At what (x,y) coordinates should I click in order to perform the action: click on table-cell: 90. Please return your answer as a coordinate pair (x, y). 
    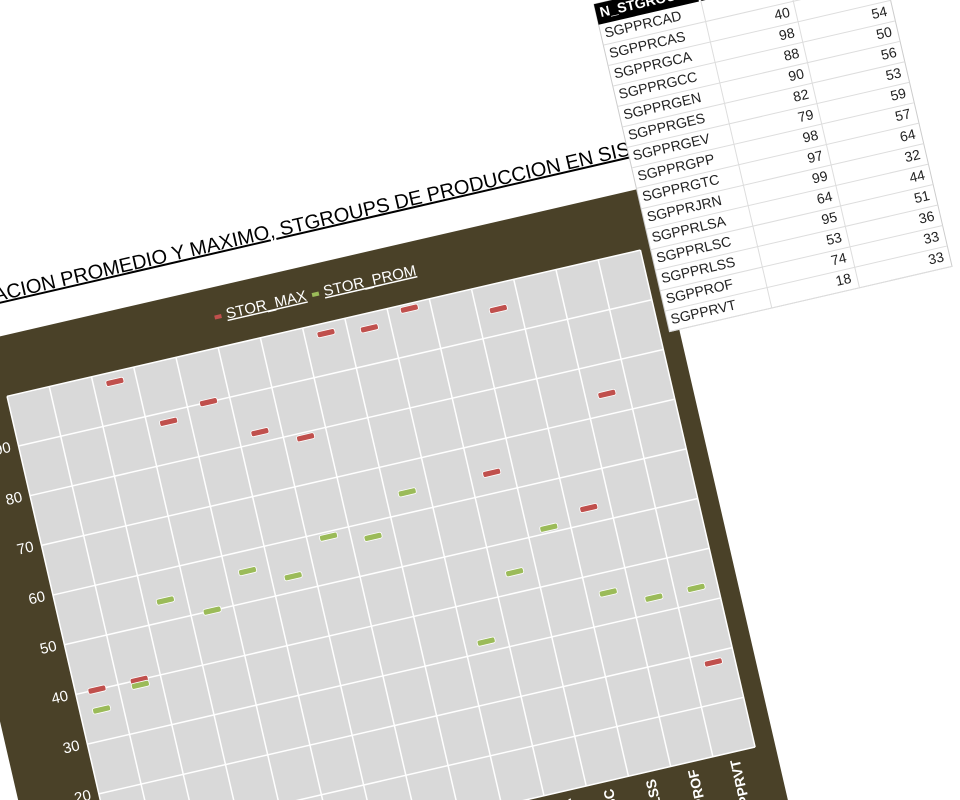
    Looking at the image, I should click on (796, 74).